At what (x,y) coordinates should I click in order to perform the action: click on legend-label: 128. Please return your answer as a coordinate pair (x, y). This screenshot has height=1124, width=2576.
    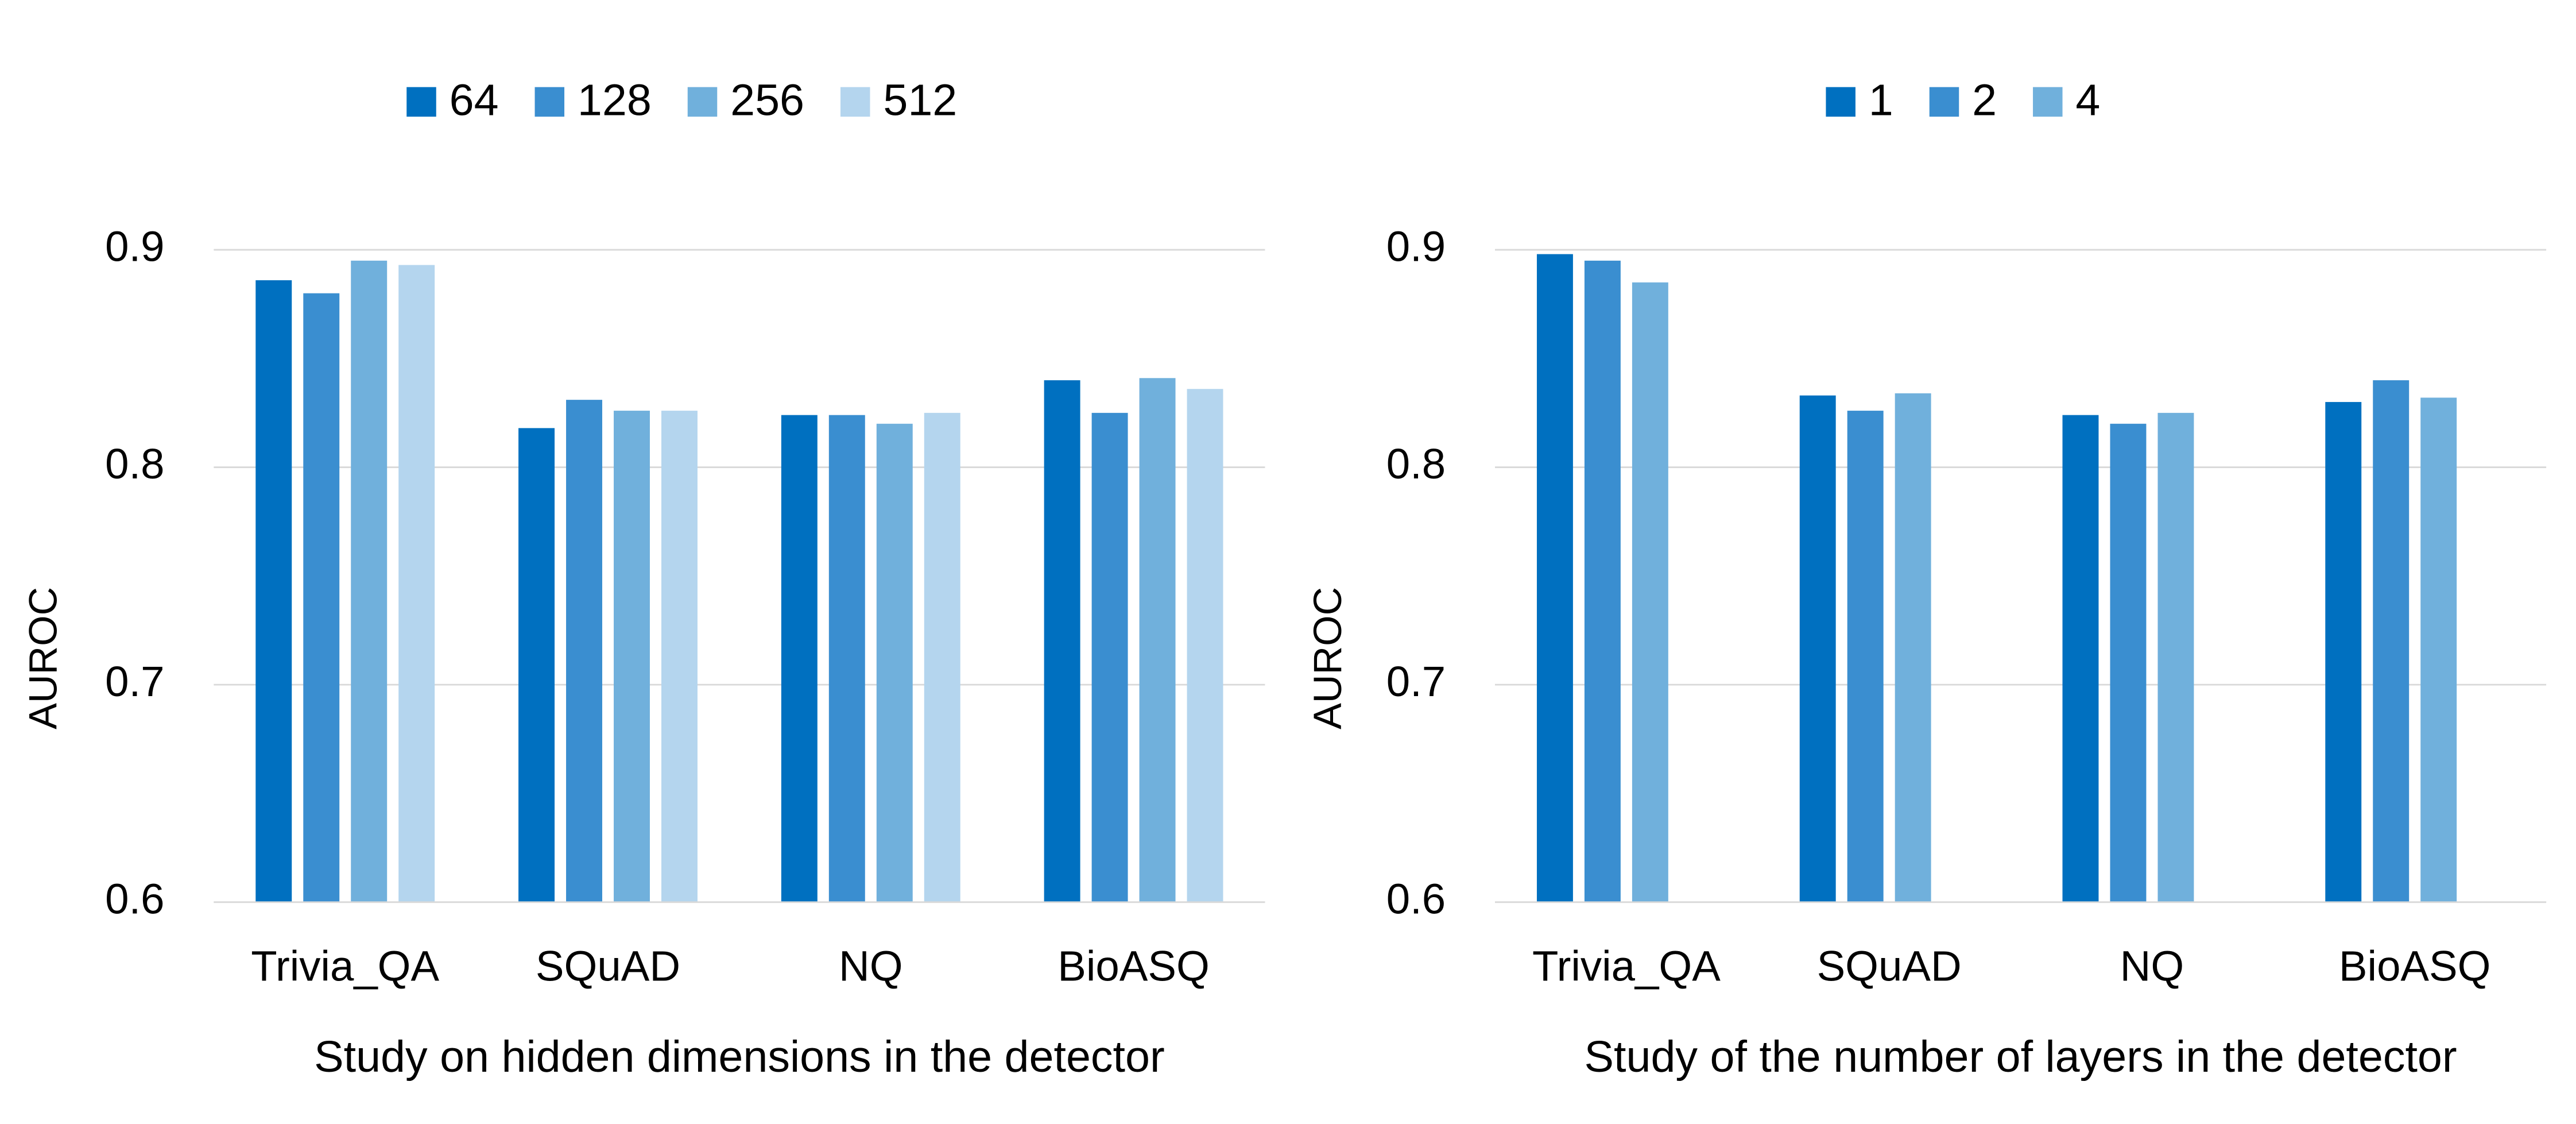
    Looking at the image, I should click on (615, 100).